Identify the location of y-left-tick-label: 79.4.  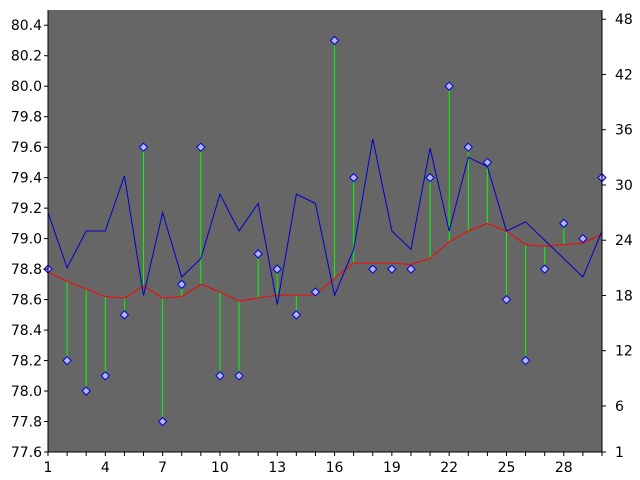
(26, 179).